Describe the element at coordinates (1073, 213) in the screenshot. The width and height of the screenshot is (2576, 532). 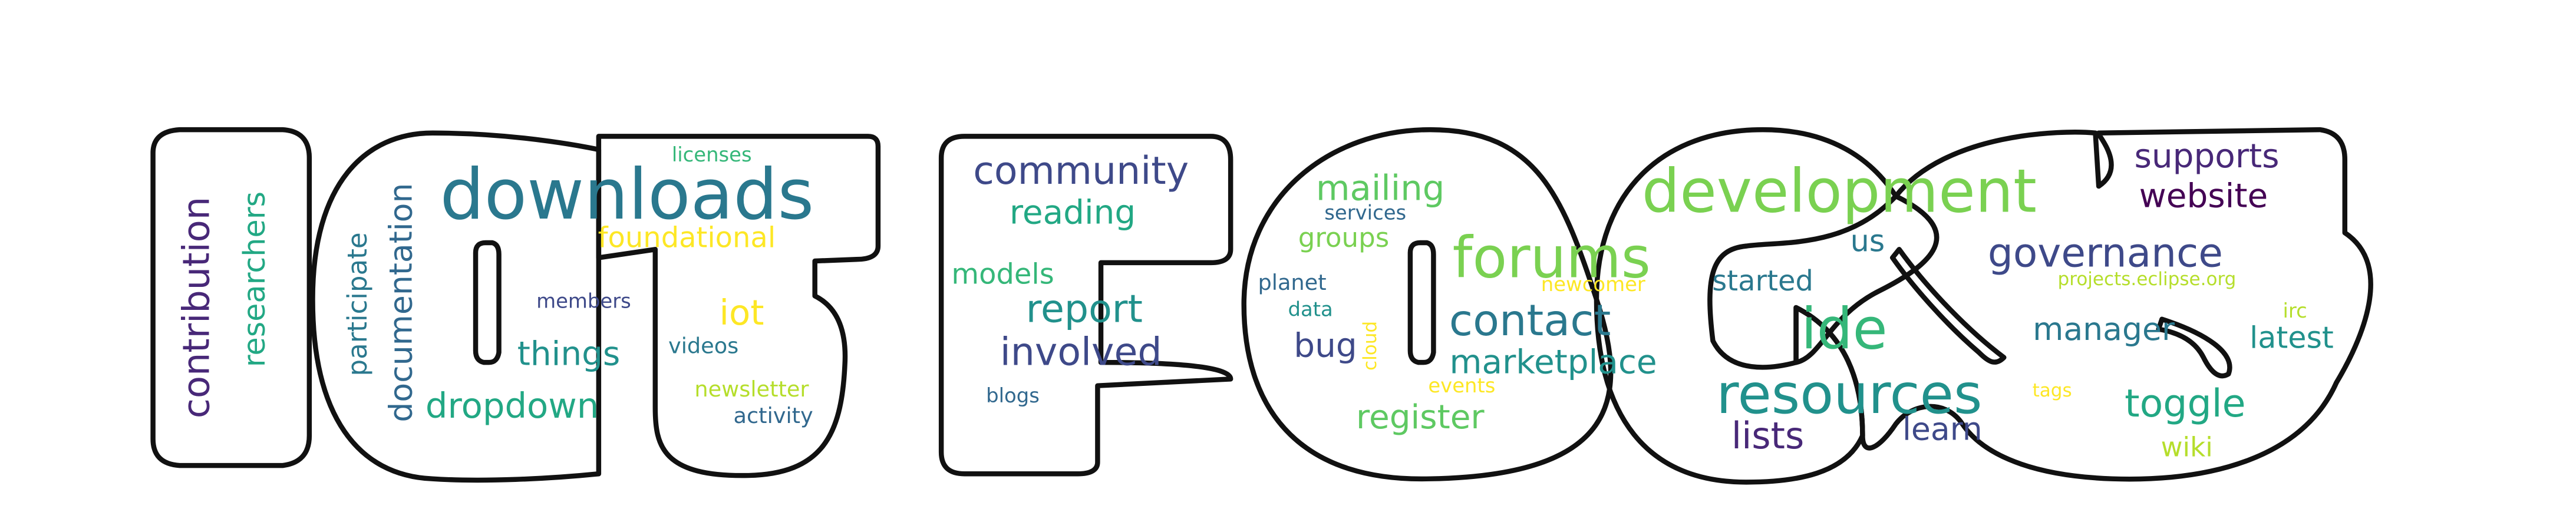
I see `word-reading: reading` at that location.